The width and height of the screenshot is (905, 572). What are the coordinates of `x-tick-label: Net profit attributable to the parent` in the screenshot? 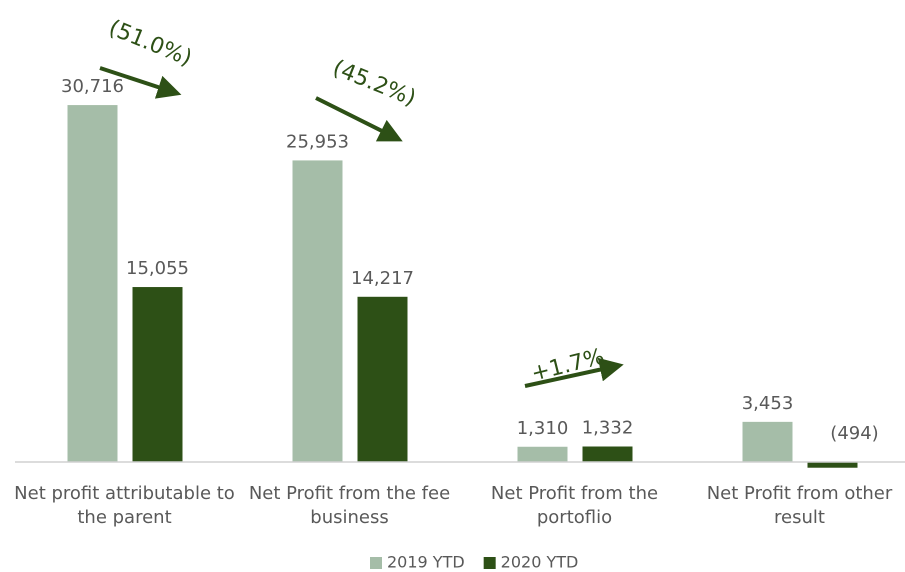 It's located at (124, 505).